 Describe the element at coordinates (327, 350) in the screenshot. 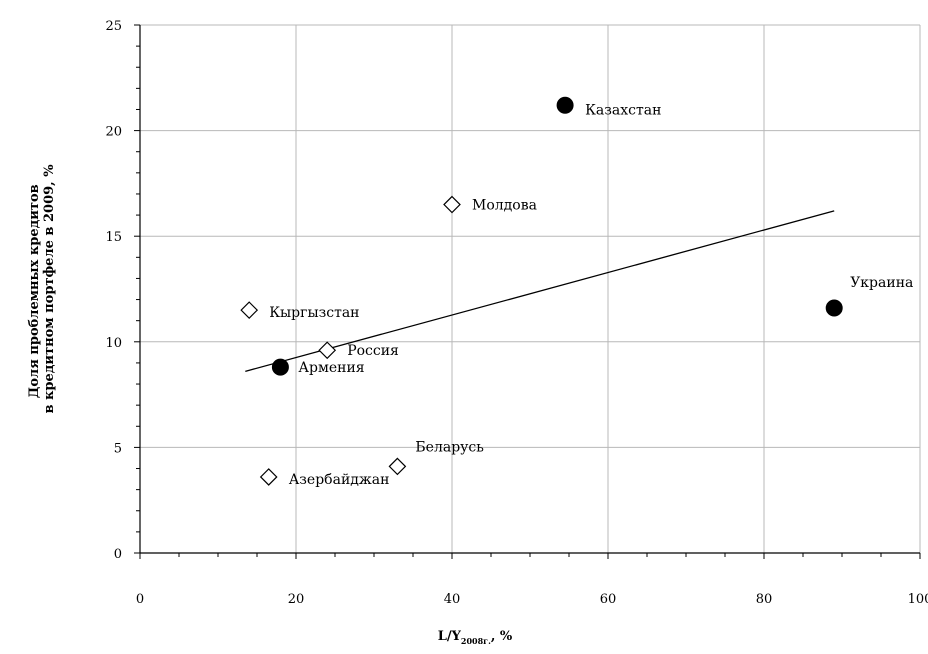

I see `point-Россия` at that location.